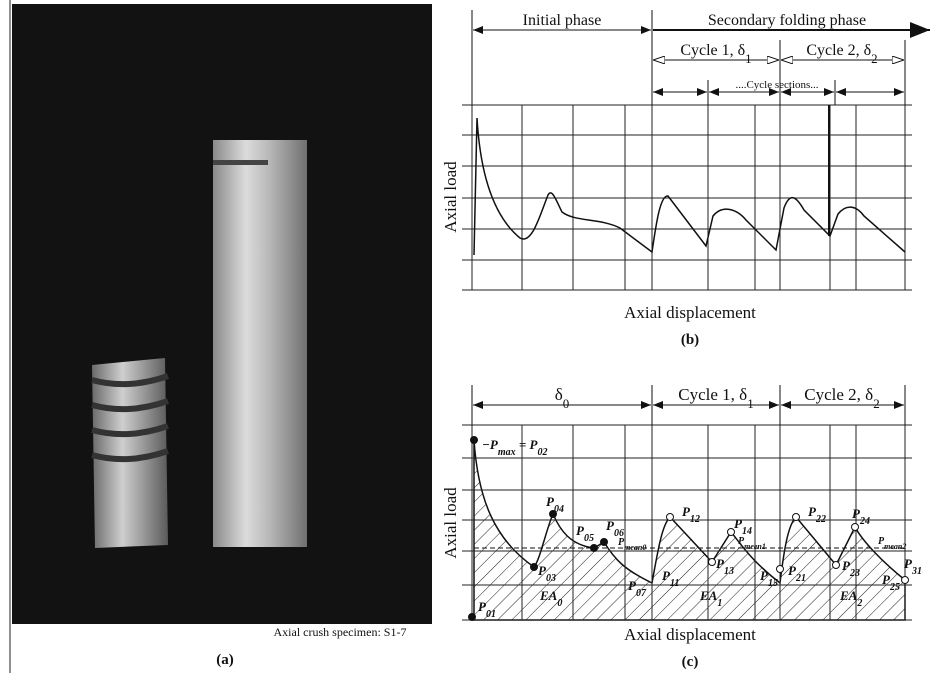 The image size is (933, 673). What do you see at coordinates (635, 547) in the screenshot?
I see `subscript: mean0` at bounding box center [635, 547].